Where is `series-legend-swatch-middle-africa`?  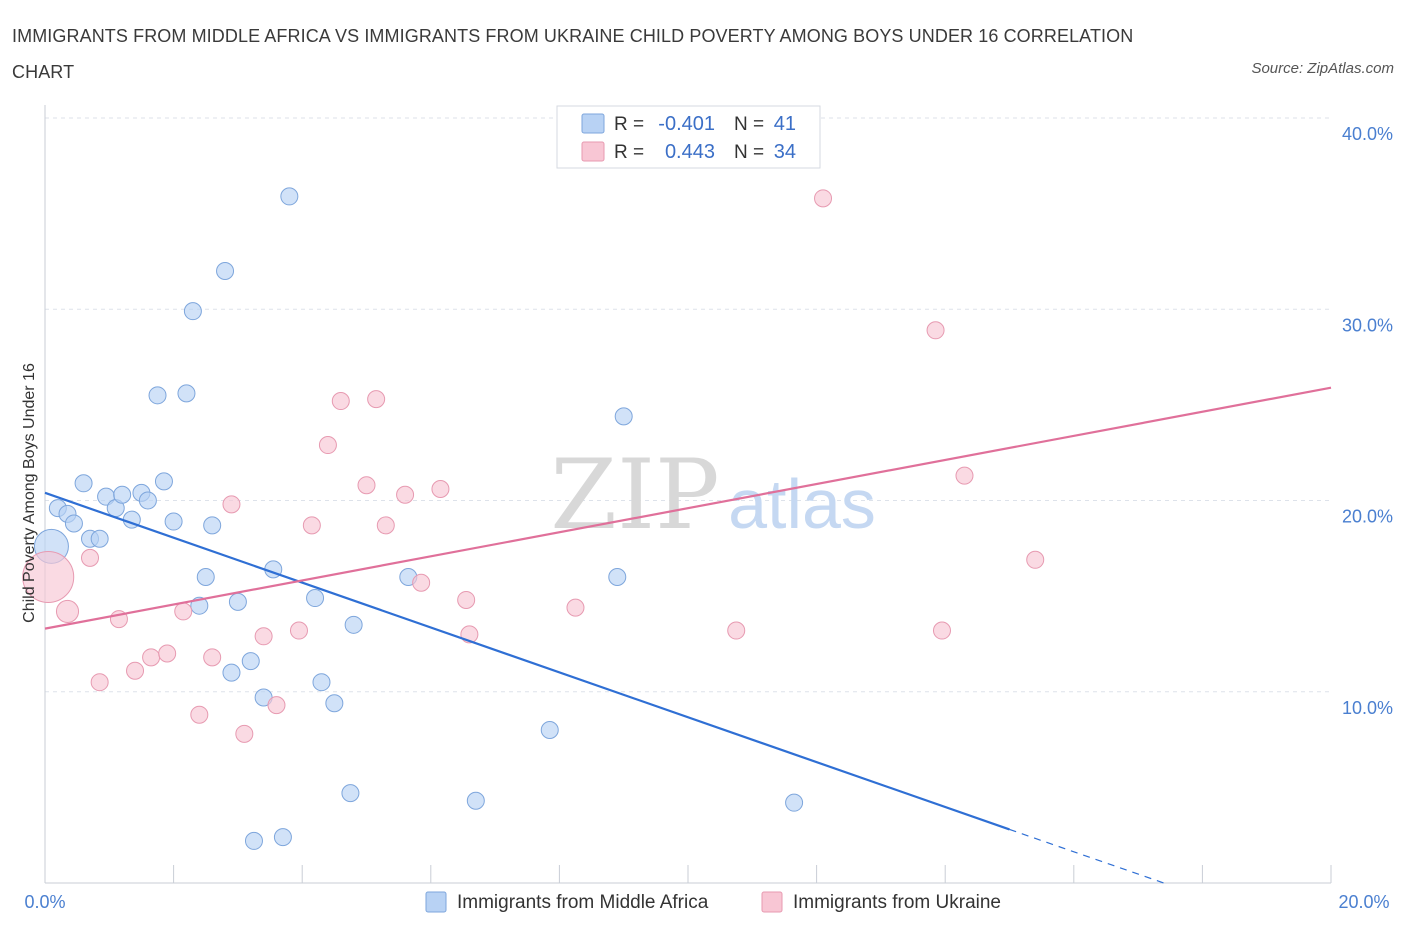
series-legend-swatch-middle-africa is located at coordinates (436, 902).